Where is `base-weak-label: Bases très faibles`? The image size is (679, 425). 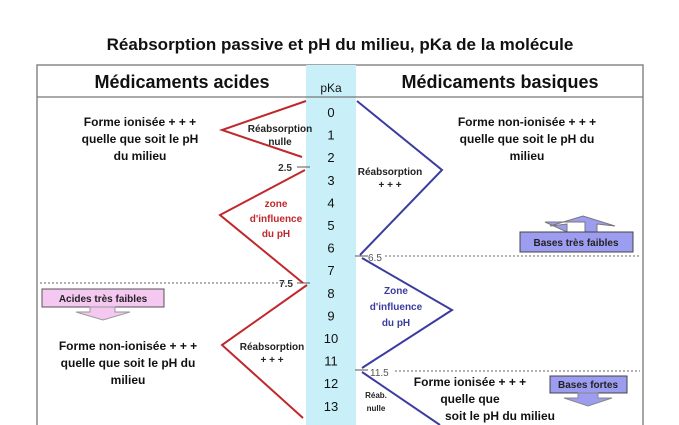
base-weak-label: Bases très faibles is located at coordinates (575, 243).